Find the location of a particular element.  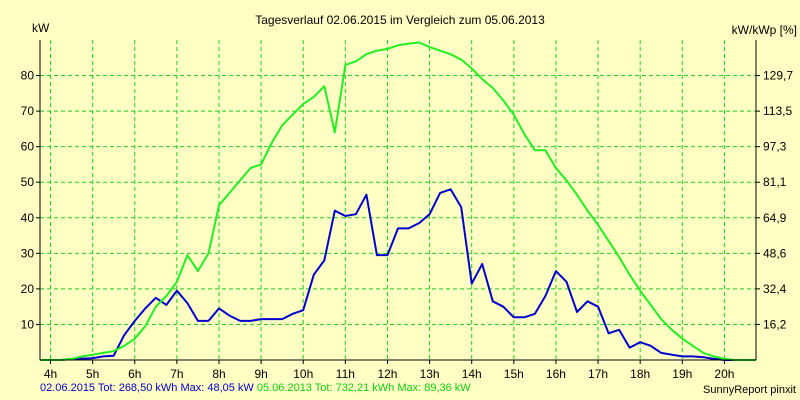

x-tick-label: 18h is located at coordinates (640, 374).